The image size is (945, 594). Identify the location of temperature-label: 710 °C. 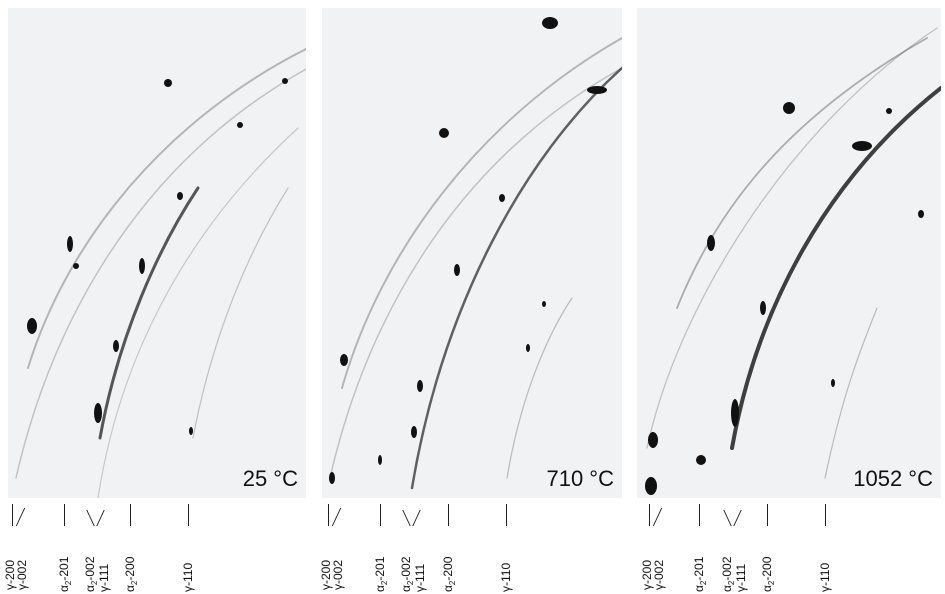
(580, 478).